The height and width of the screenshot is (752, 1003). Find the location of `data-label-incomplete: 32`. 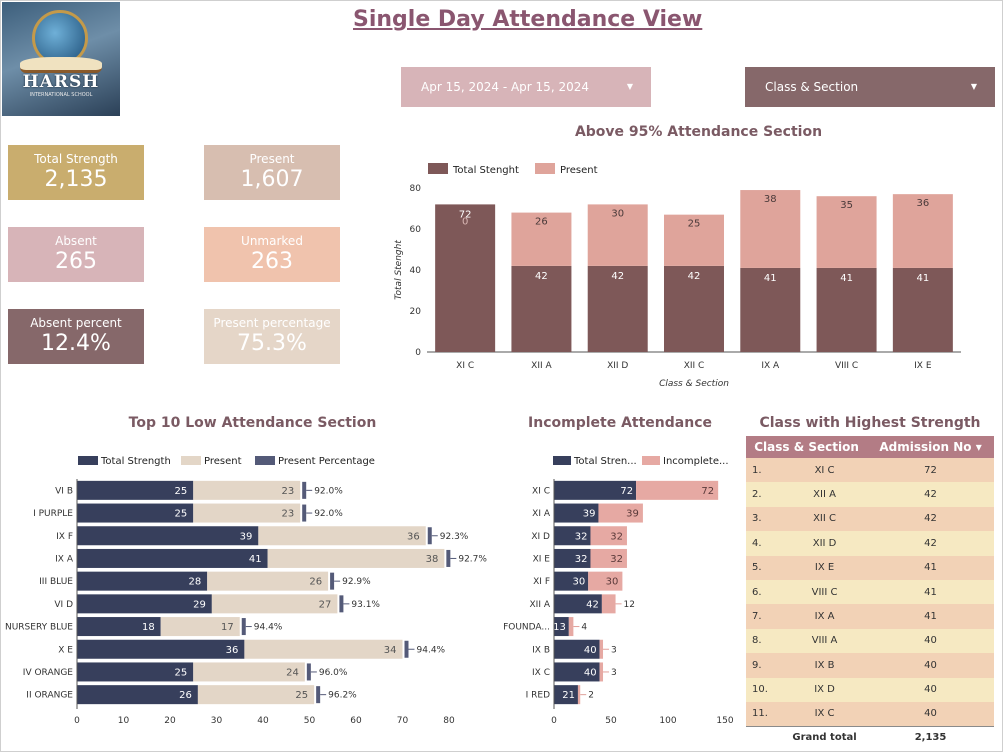

data-label-incomplete: 32 is located at coordinates (616, 559).